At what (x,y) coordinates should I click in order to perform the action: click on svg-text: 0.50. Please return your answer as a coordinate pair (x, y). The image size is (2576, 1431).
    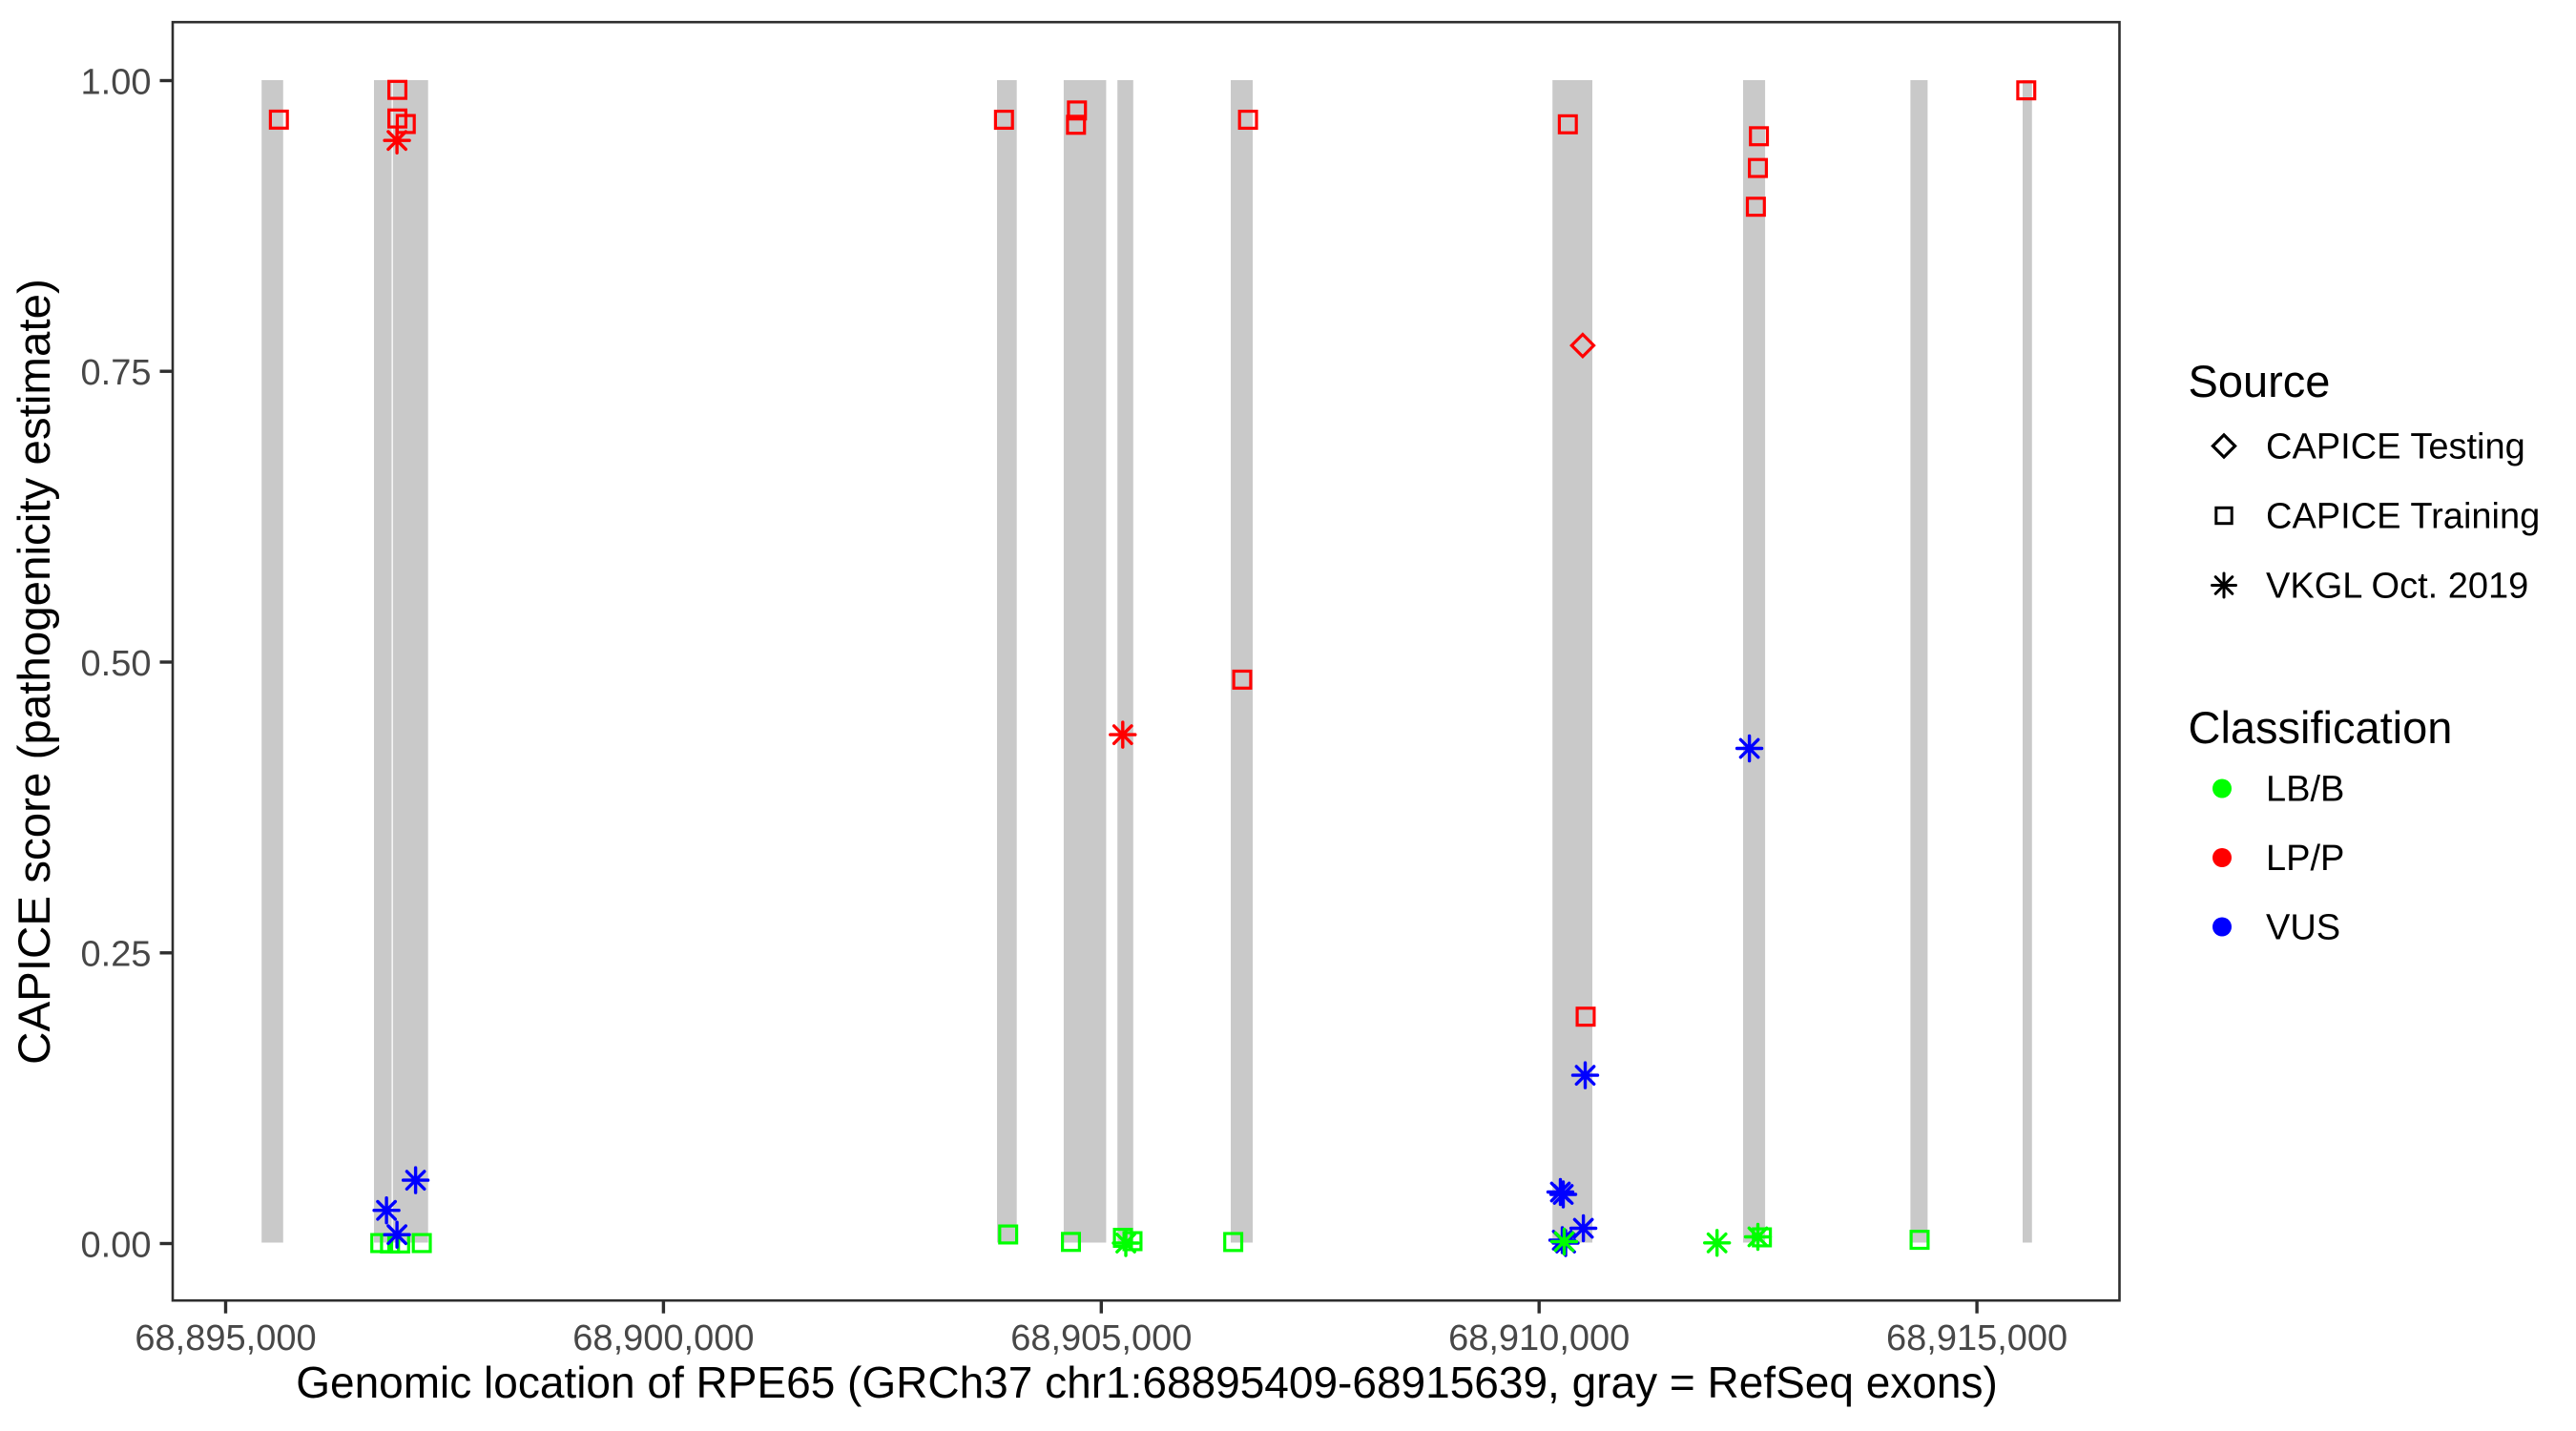
    Looking at the image, I should click on (116, 664).